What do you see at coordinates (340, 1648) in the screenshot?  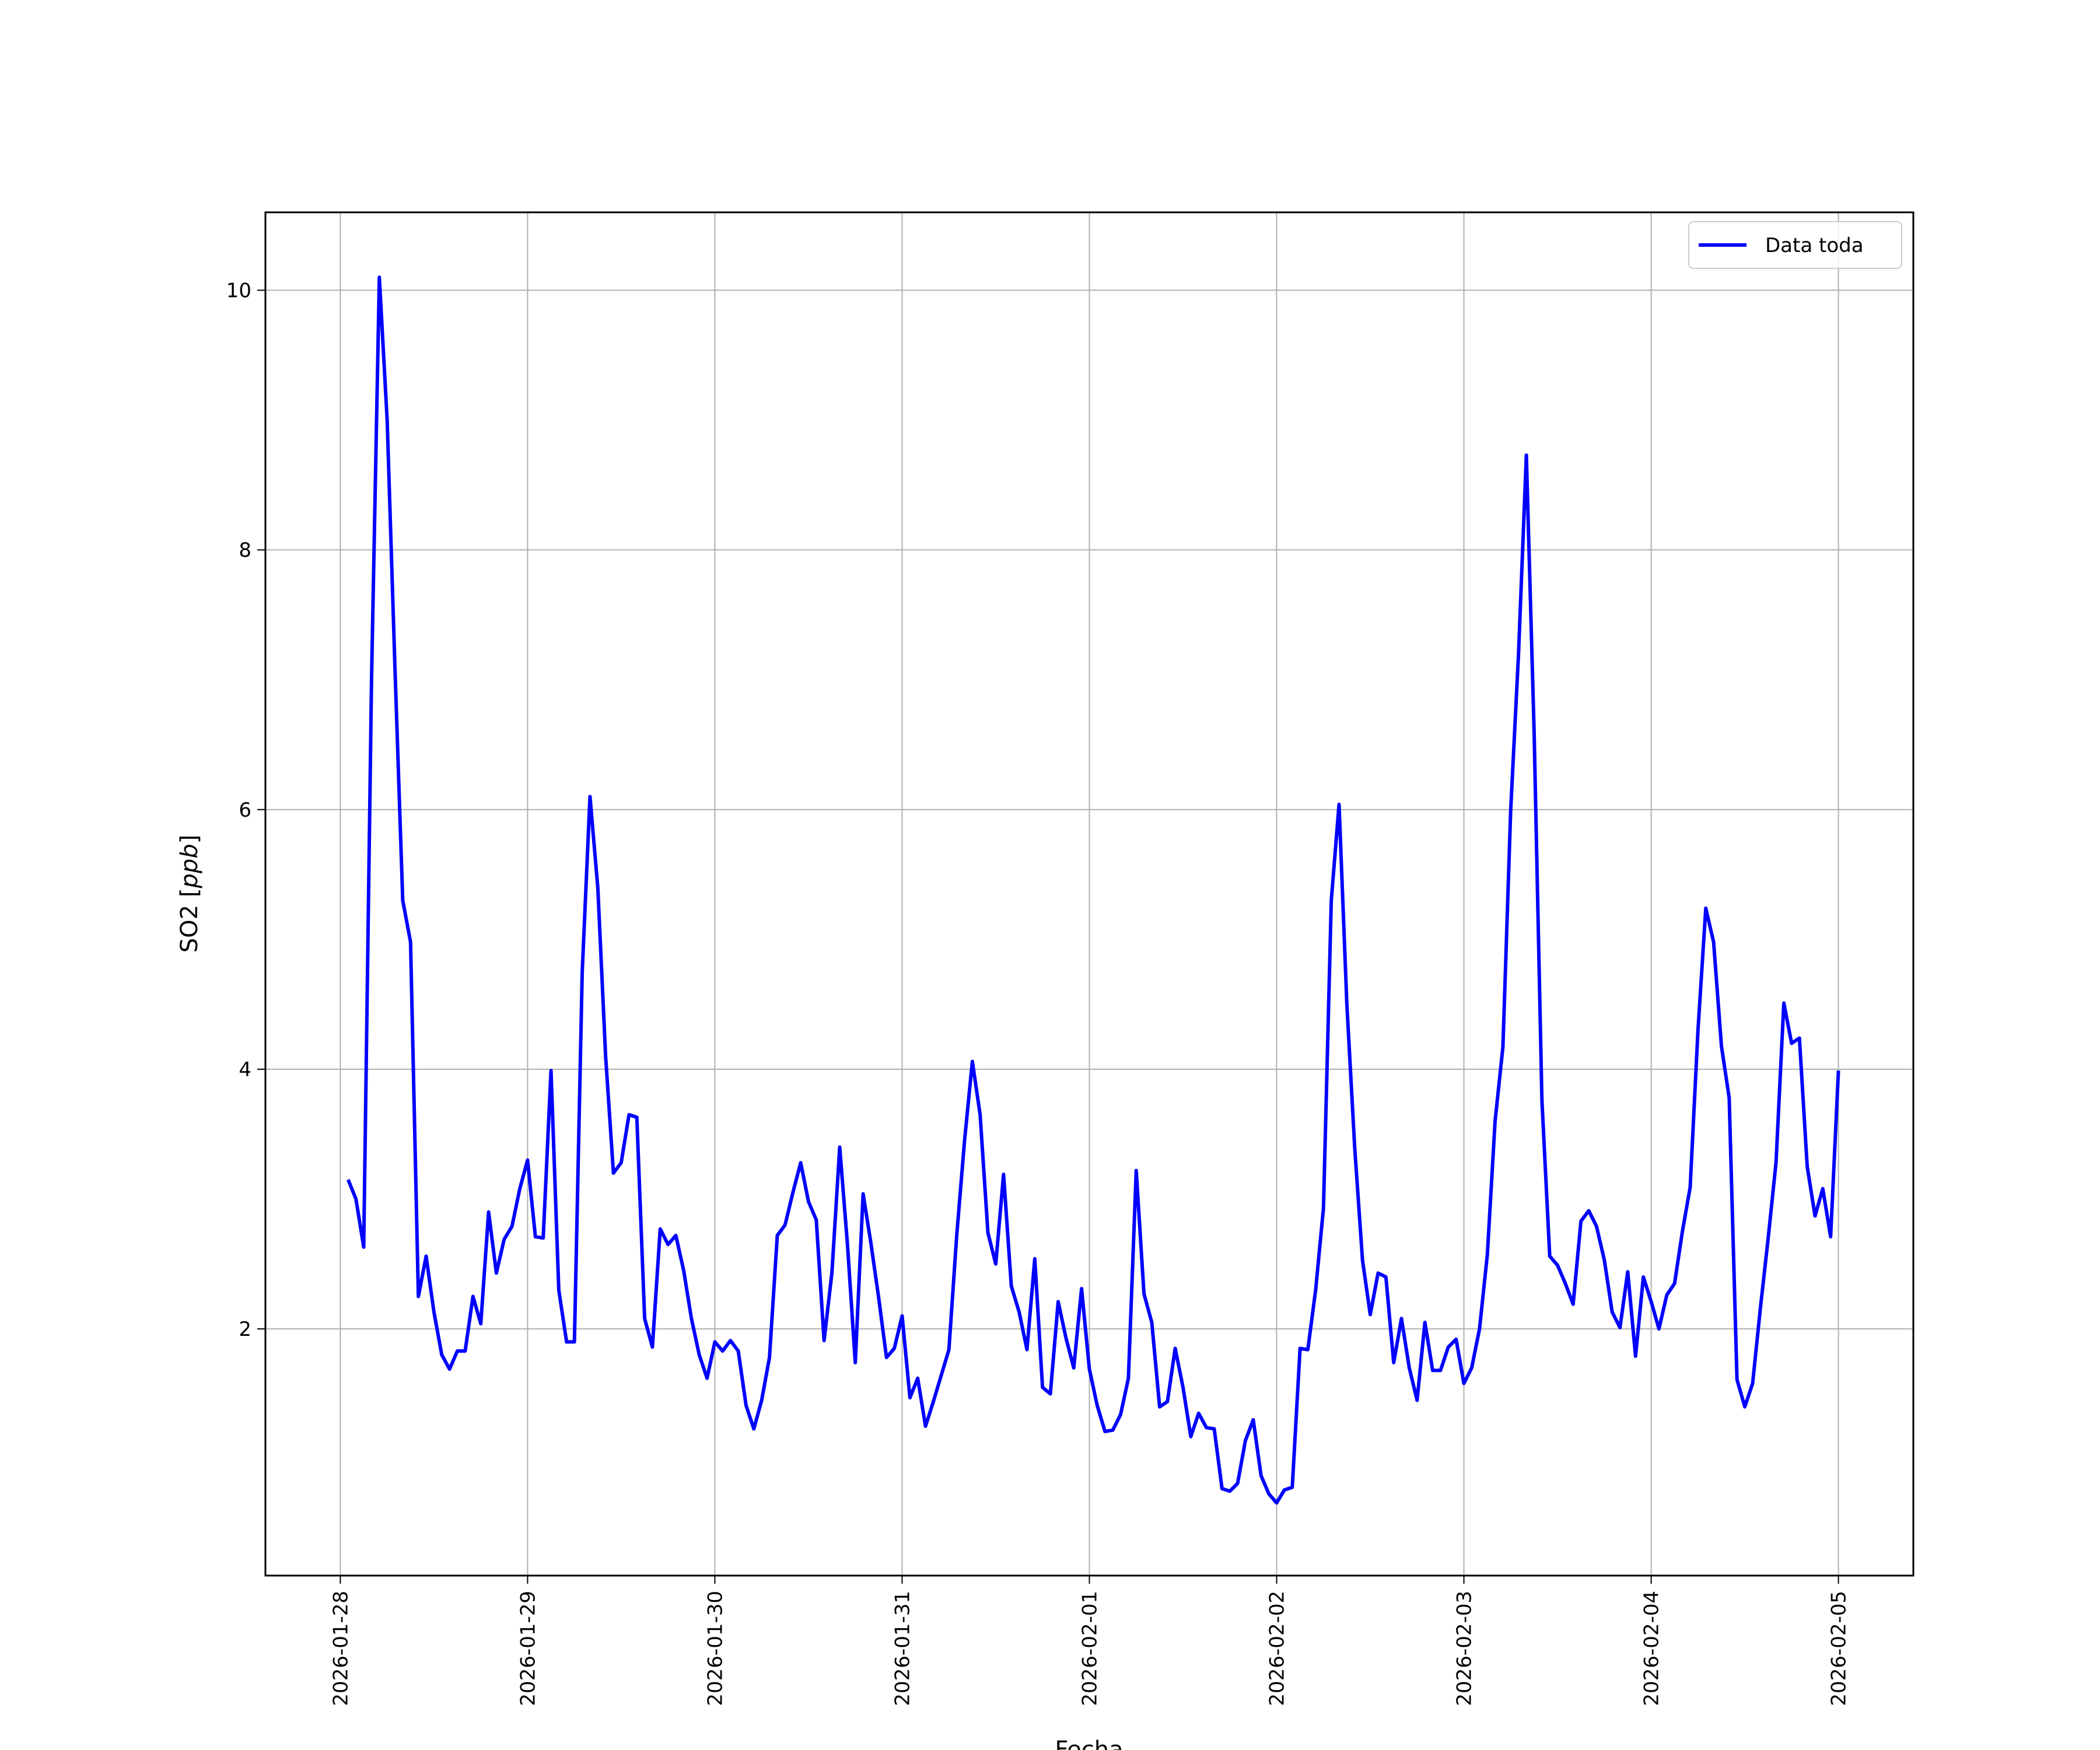 I see `x-tick-label: 2026-01-28` at bounding box center [340, 1648].